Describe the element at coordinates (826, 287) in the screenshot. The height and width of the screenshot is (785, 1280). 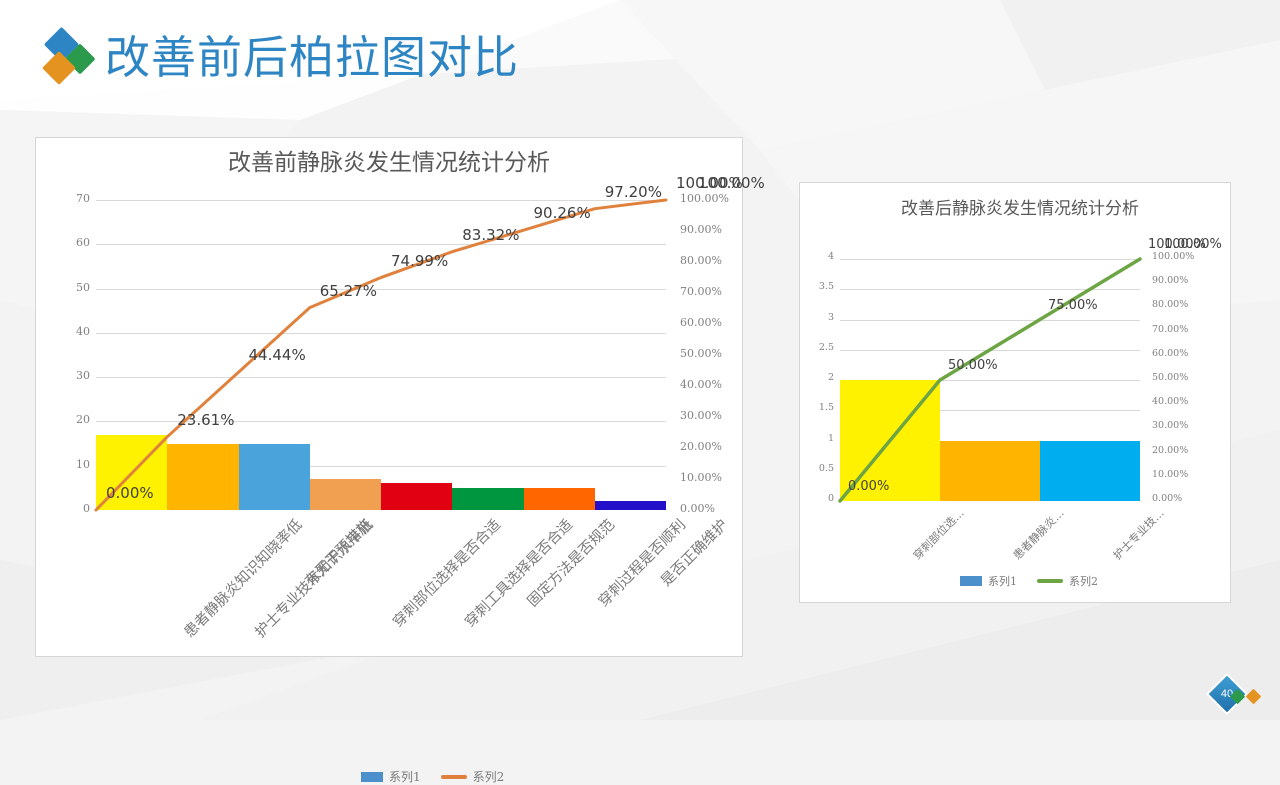
I see `y-axis-left-tick: 3.5` at that location.